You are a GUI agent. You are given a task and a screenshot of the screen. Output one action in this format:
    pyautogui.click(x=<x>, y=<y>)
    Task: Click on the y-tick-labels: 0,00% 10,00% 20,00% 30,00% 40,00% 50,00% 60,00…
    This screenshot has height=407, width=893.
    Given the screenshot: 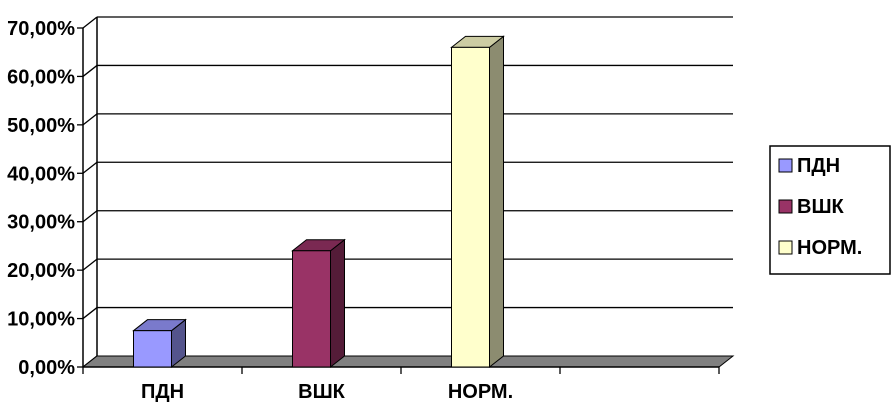 What is the action you would take?
    pyautogui.click(x=45, y=198)
    